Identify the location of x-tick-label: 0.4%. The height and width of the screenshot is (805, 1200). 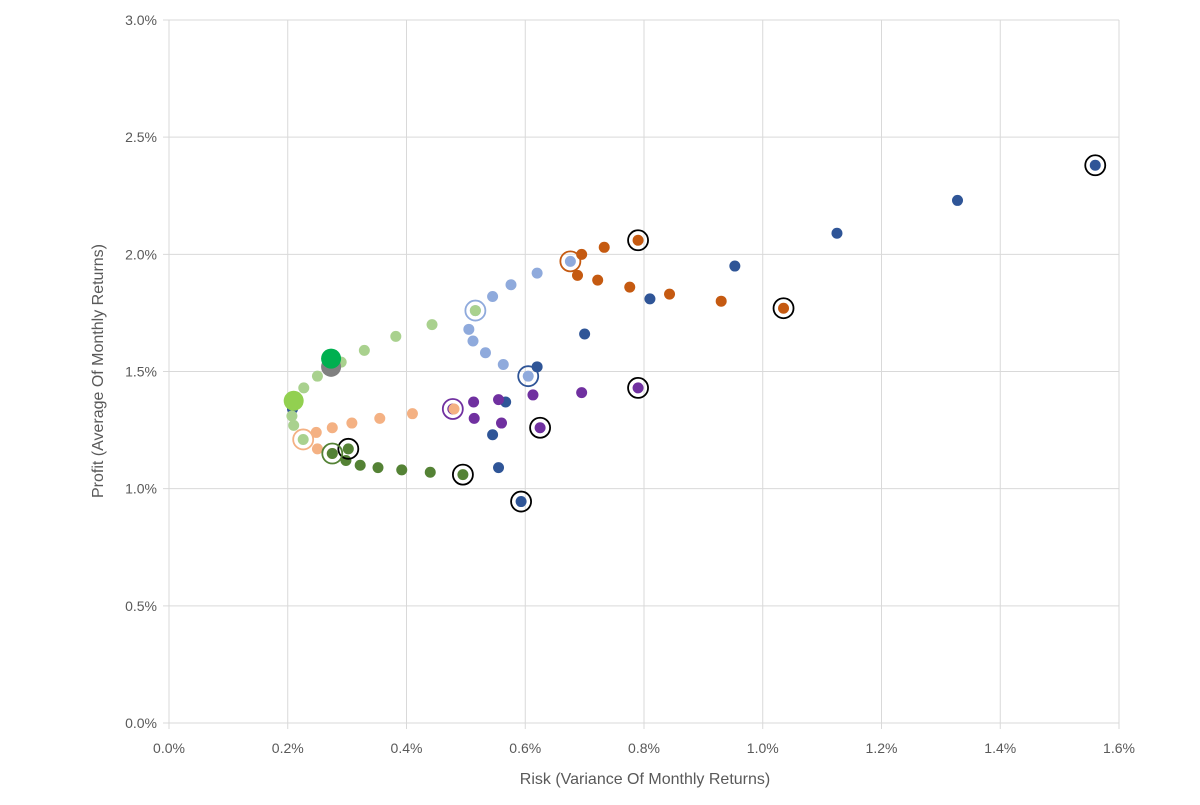
(407, 748).